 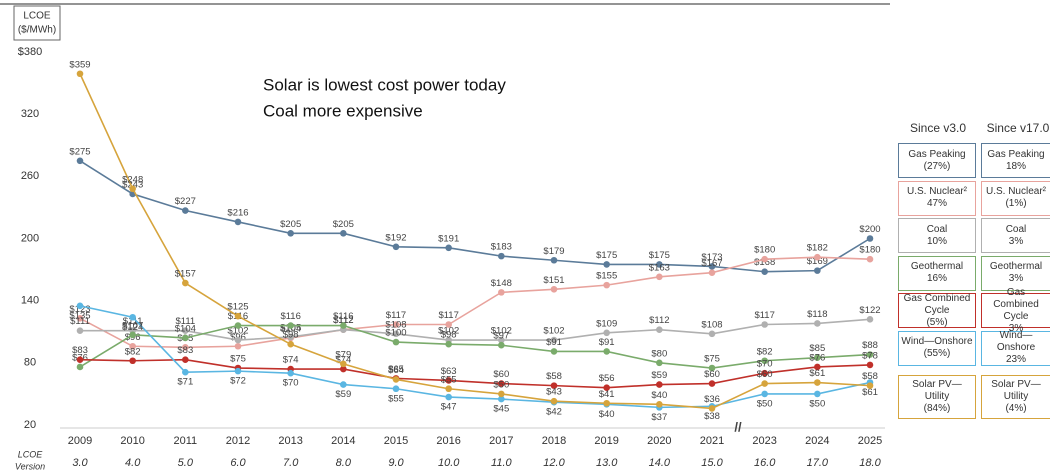 What do you see at coordinates (817, 373) in the screenshot?
I see `value-label: $61` at bounding box center [817, 373].